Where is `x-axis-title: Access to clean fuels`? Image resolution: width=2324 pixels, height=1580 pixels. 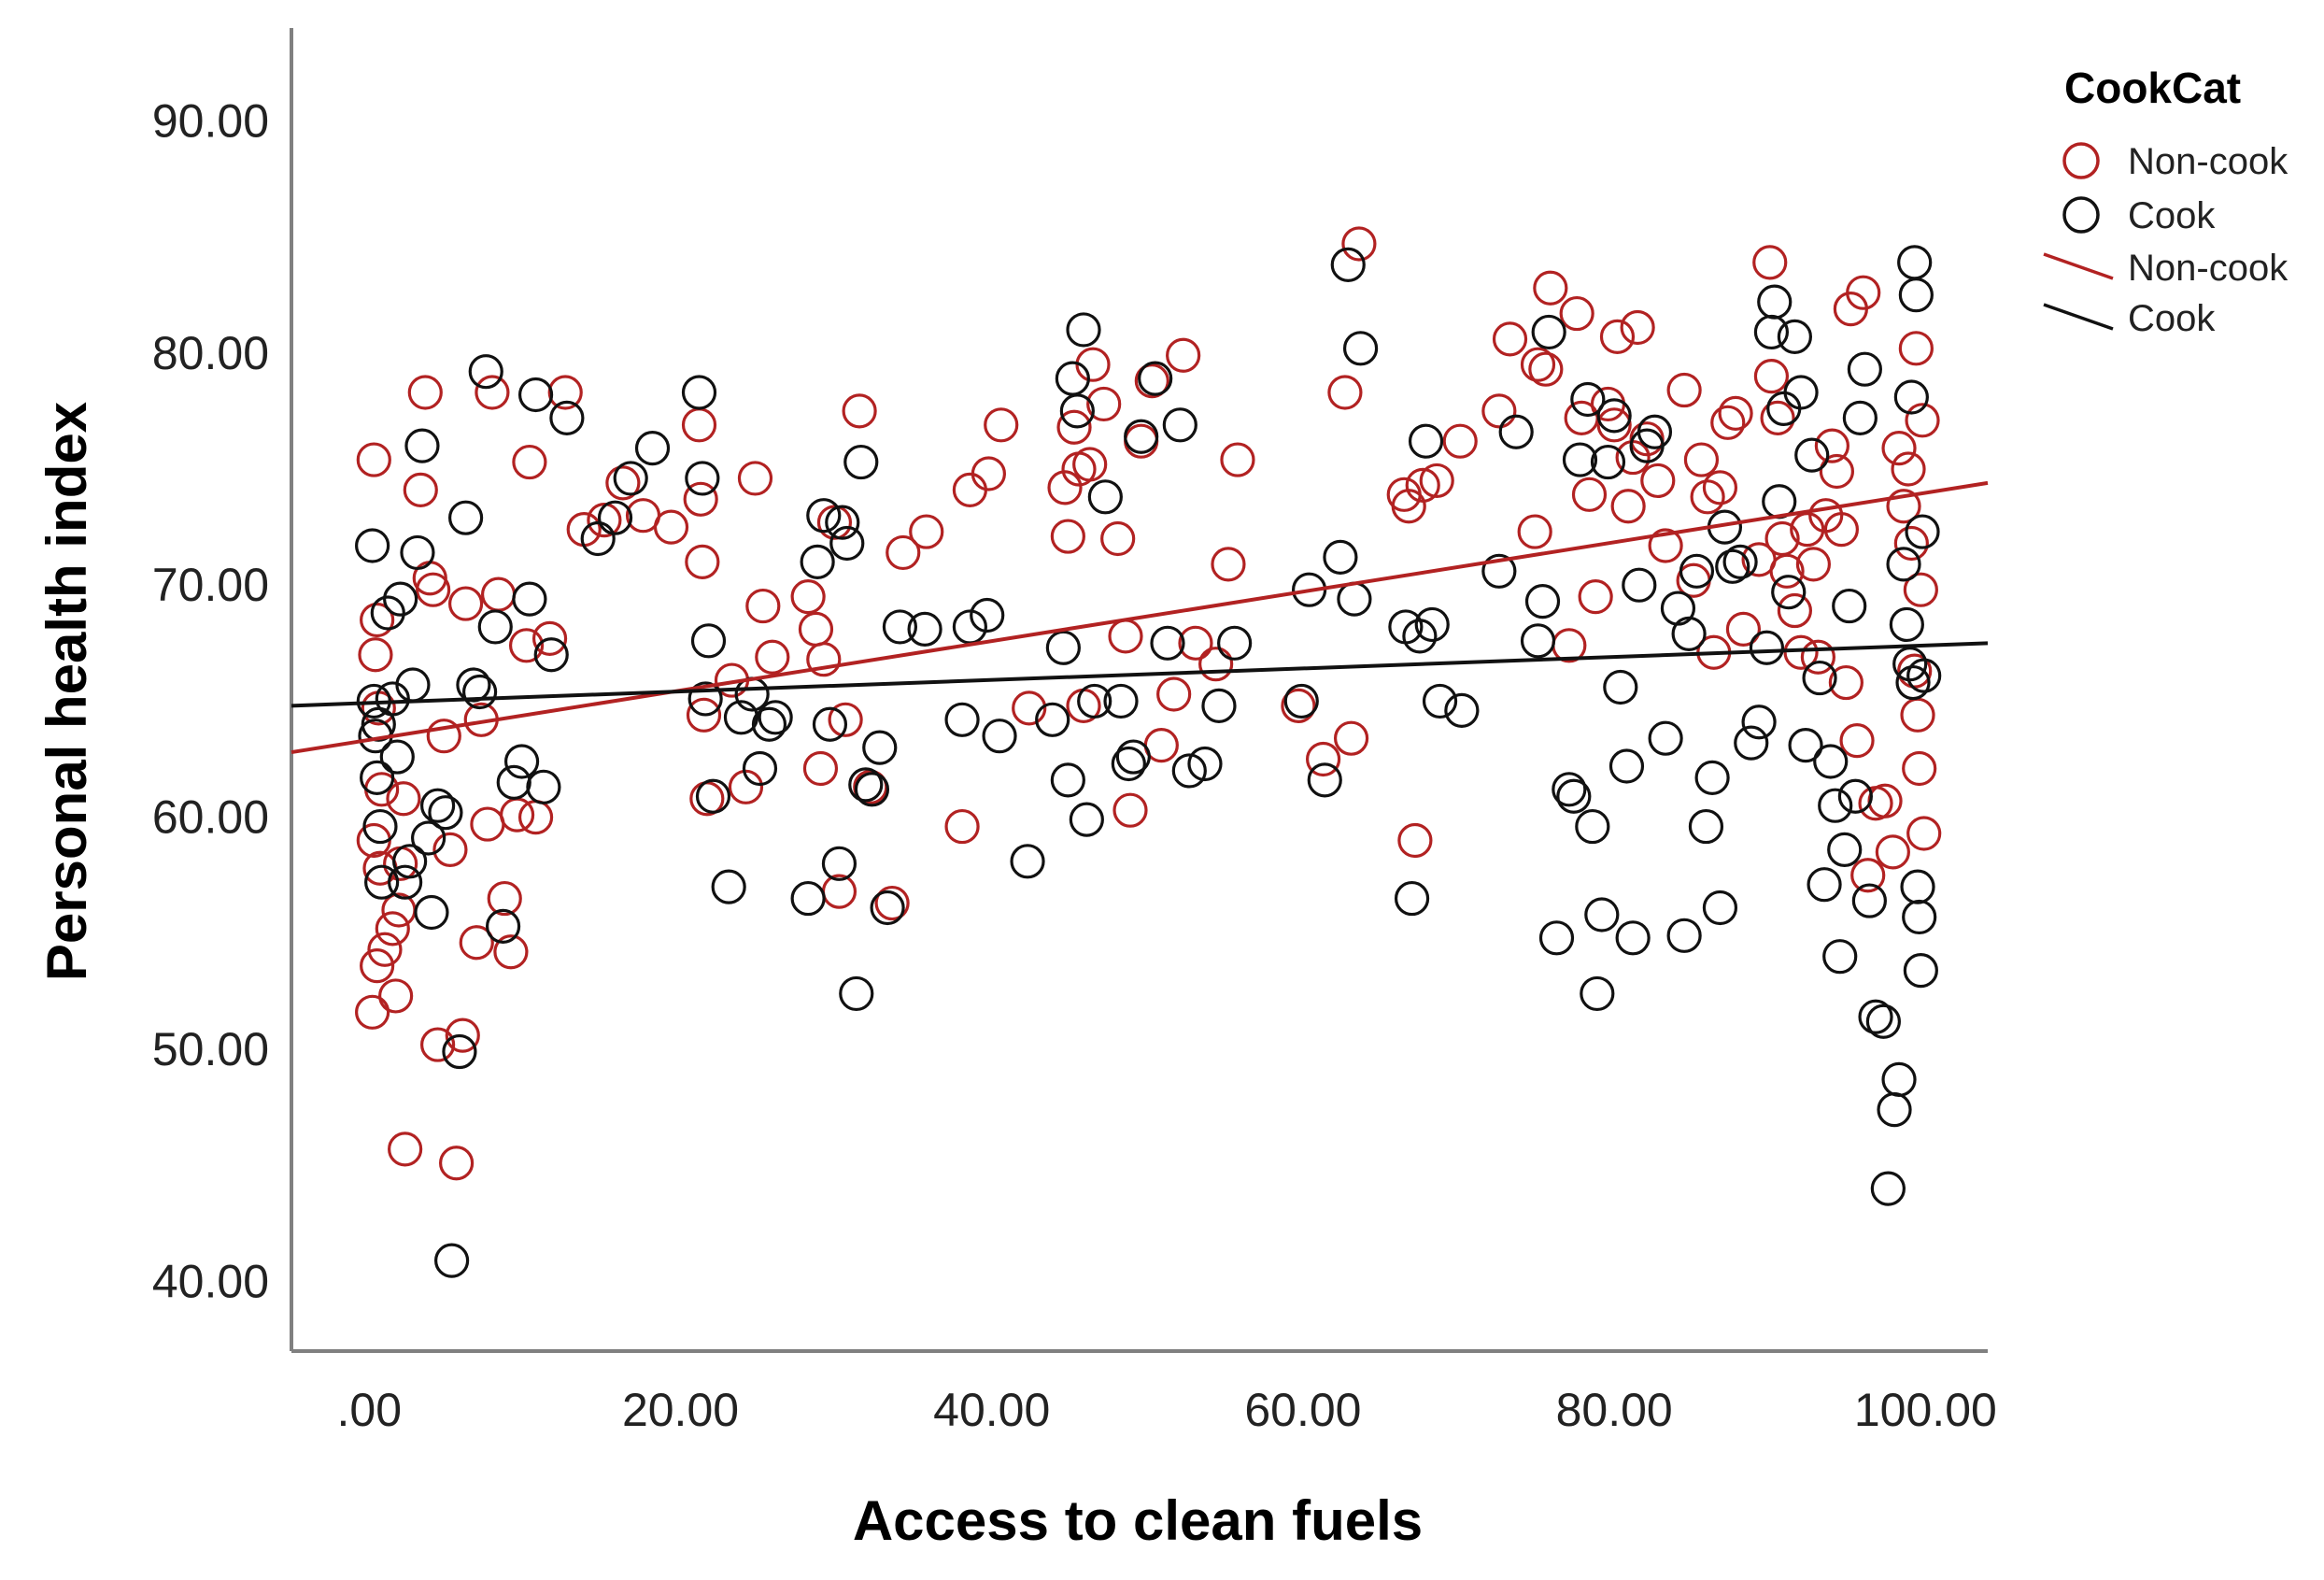
x-axis-title: Access to clean fuels is located at coordinates (1138, 1520).